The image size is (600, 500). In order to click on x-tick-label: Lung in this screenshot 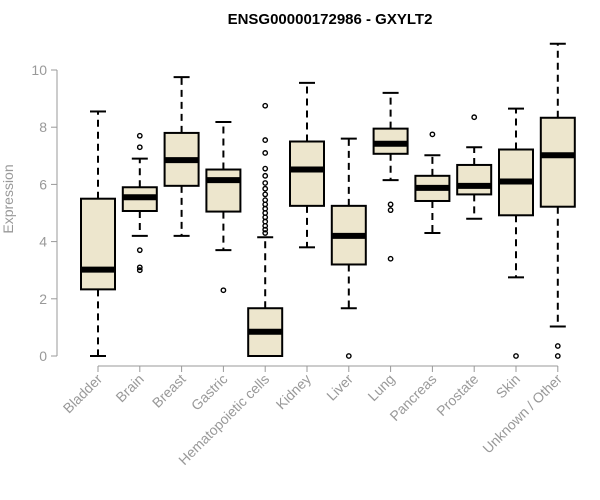, I will do `click(380, 387)`.